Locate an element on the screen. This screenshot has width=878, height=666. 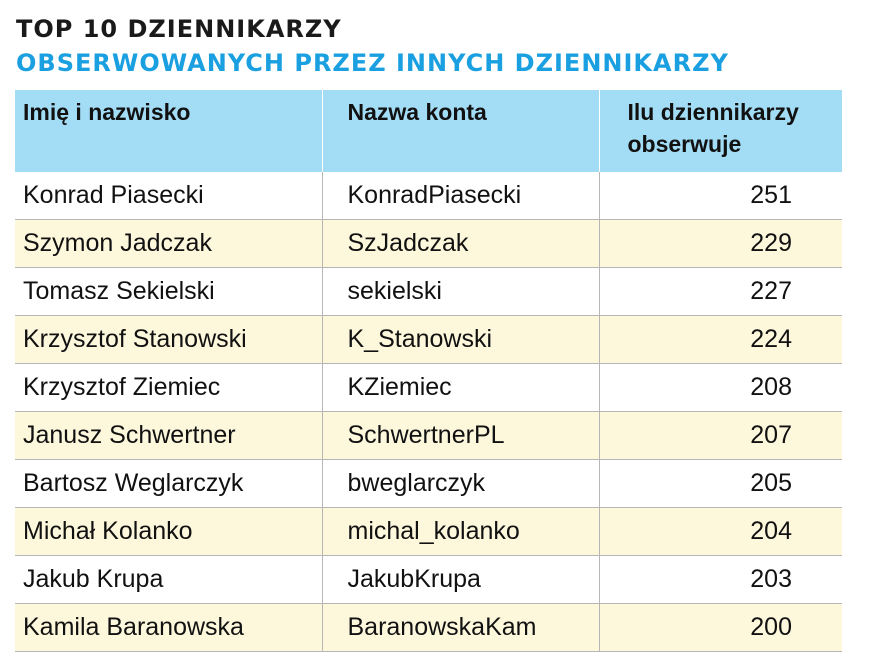
cell-count: 251 is located at coordinates (720, 196).